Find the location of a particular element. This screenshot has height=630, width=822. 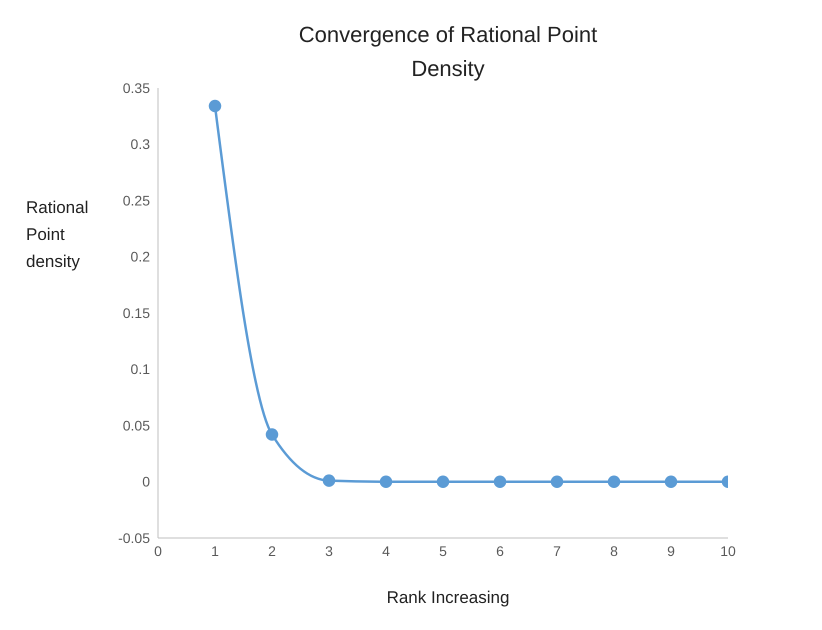

x-tick-label: 7 is located at coordinates (557, 550).